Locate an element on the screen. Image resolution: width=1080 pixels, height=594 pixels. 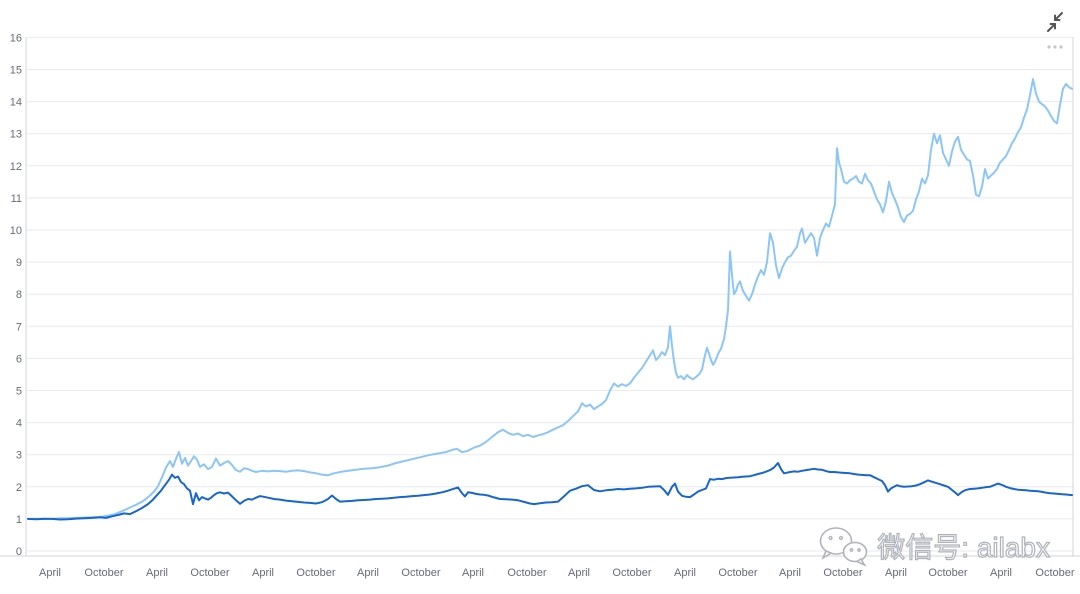
y-tick-label: 1 is located at coordinates (19, 520).